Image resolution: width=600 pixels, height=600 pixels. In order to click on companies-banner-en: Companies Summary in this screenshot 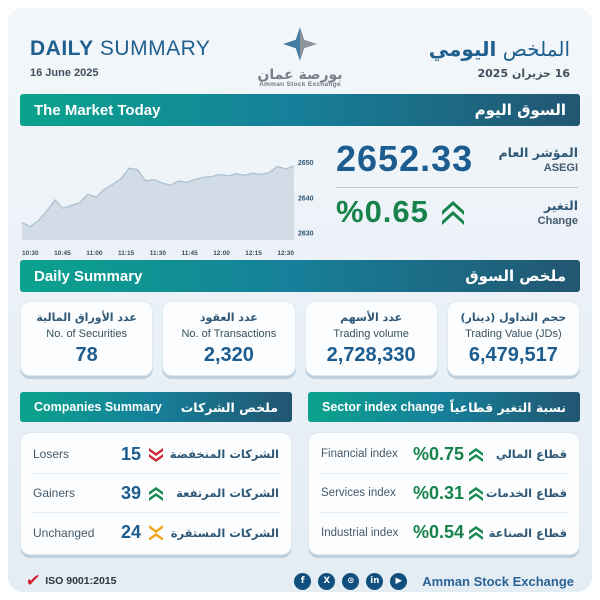, I will do `click(98, 407)`.